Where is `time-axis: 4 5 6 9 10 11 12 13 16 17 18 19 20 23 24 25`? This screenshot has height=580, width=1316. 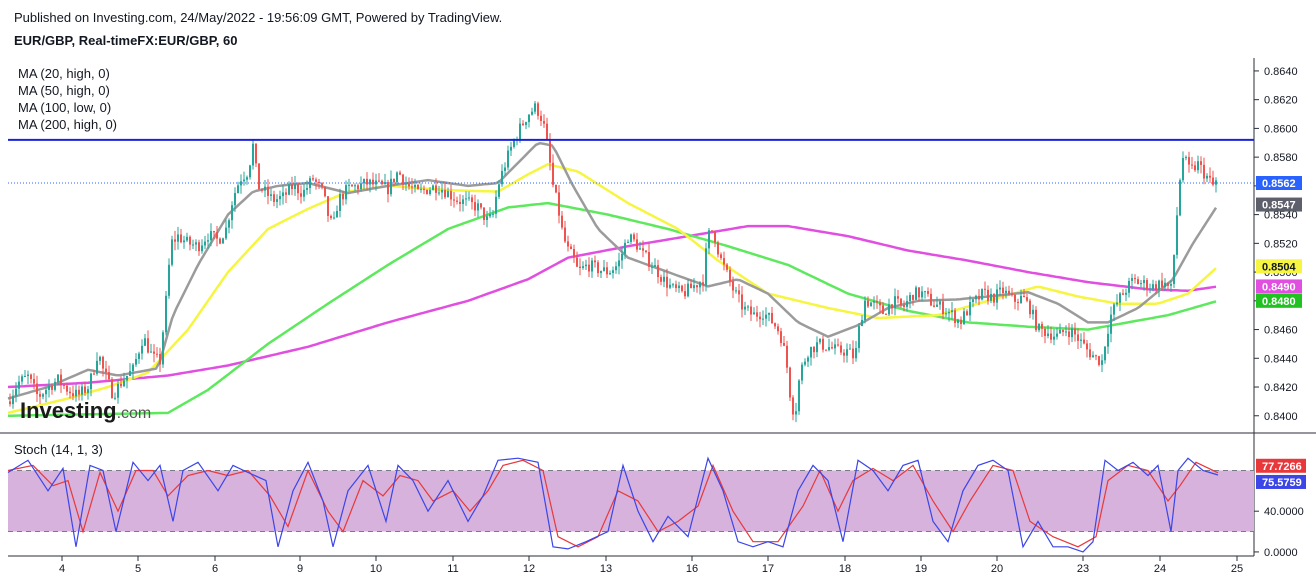 time-axis: 4 5 6 9 10 11 12 13 16 17 18 19 20 23 24 25 is located at coordinates (651, 565).